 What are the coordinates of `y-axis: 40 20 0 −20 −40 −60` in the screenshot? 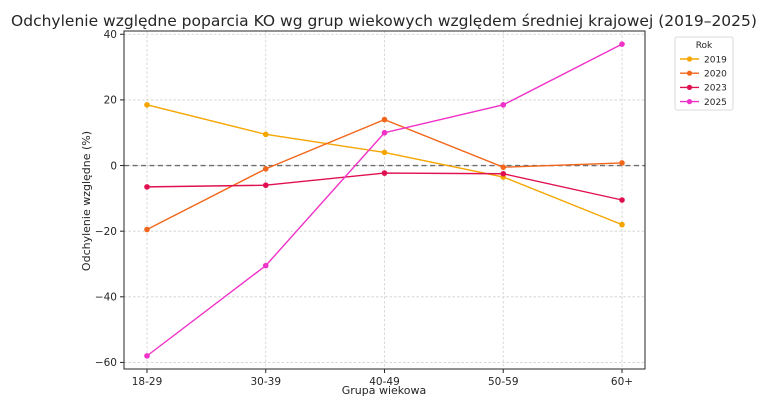 It's located at (109, 199).